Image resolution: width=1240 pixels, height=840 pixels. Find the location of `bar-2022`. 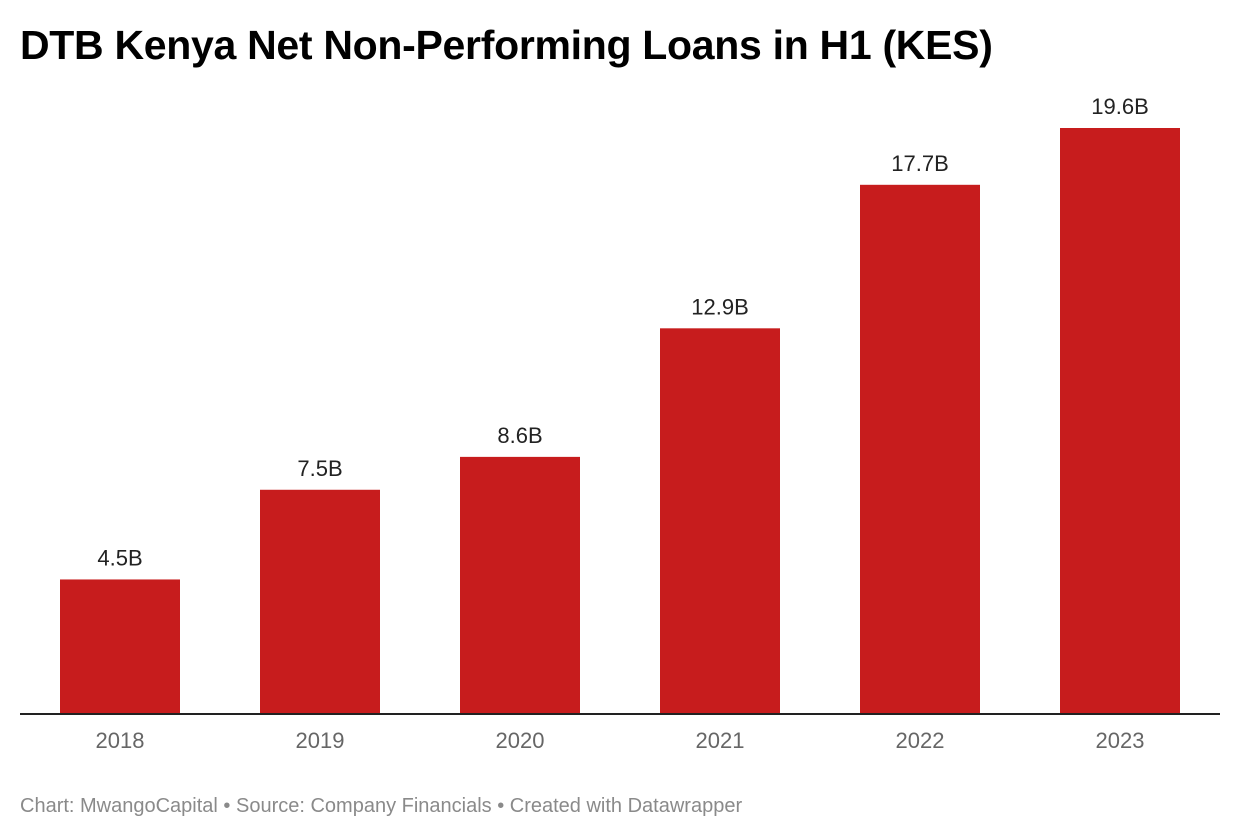

bar-2022 is located at coordinates (920, 449).